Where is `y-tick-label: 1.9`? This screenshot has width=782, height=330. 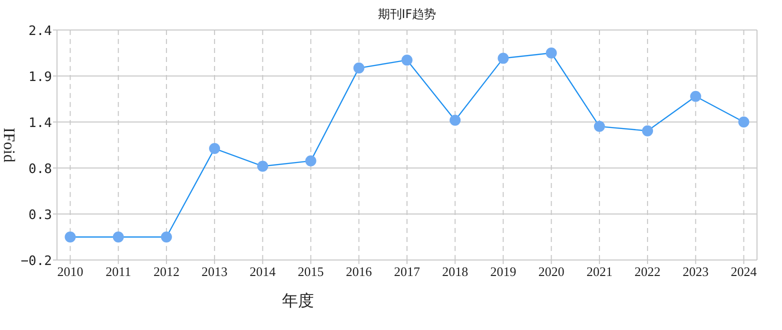
y-tick-label: 1.9 is located at coordinates (40, 77).